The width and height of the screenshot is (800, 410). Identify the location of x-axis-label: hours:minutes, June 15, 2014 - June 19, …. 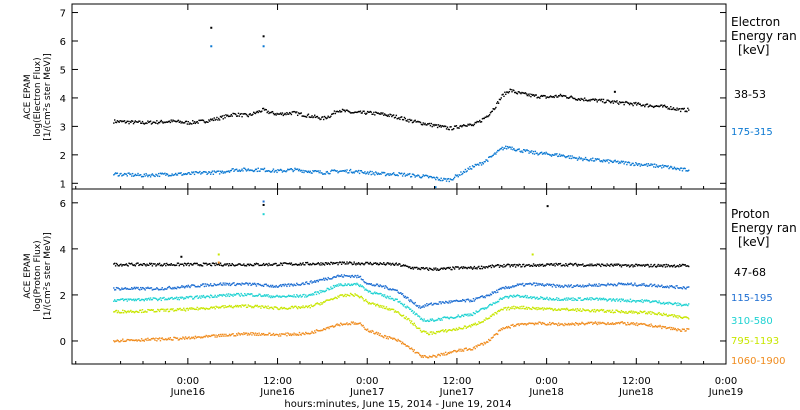
(397, 404).